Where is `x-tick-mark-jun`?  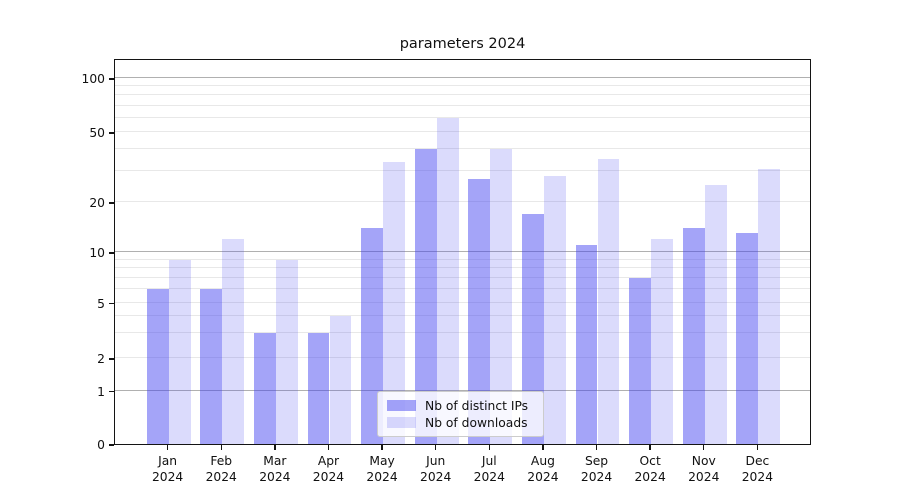 x-tick-mark-jun is located at coordinates (435, 447).